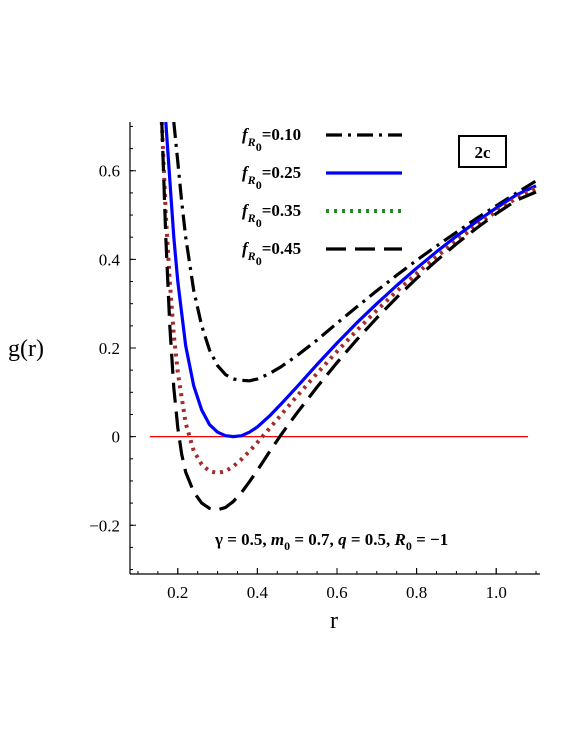 This screenshot has width=581, height=752. I want to click on x-tick-label: 0.2, so click(177, 592).